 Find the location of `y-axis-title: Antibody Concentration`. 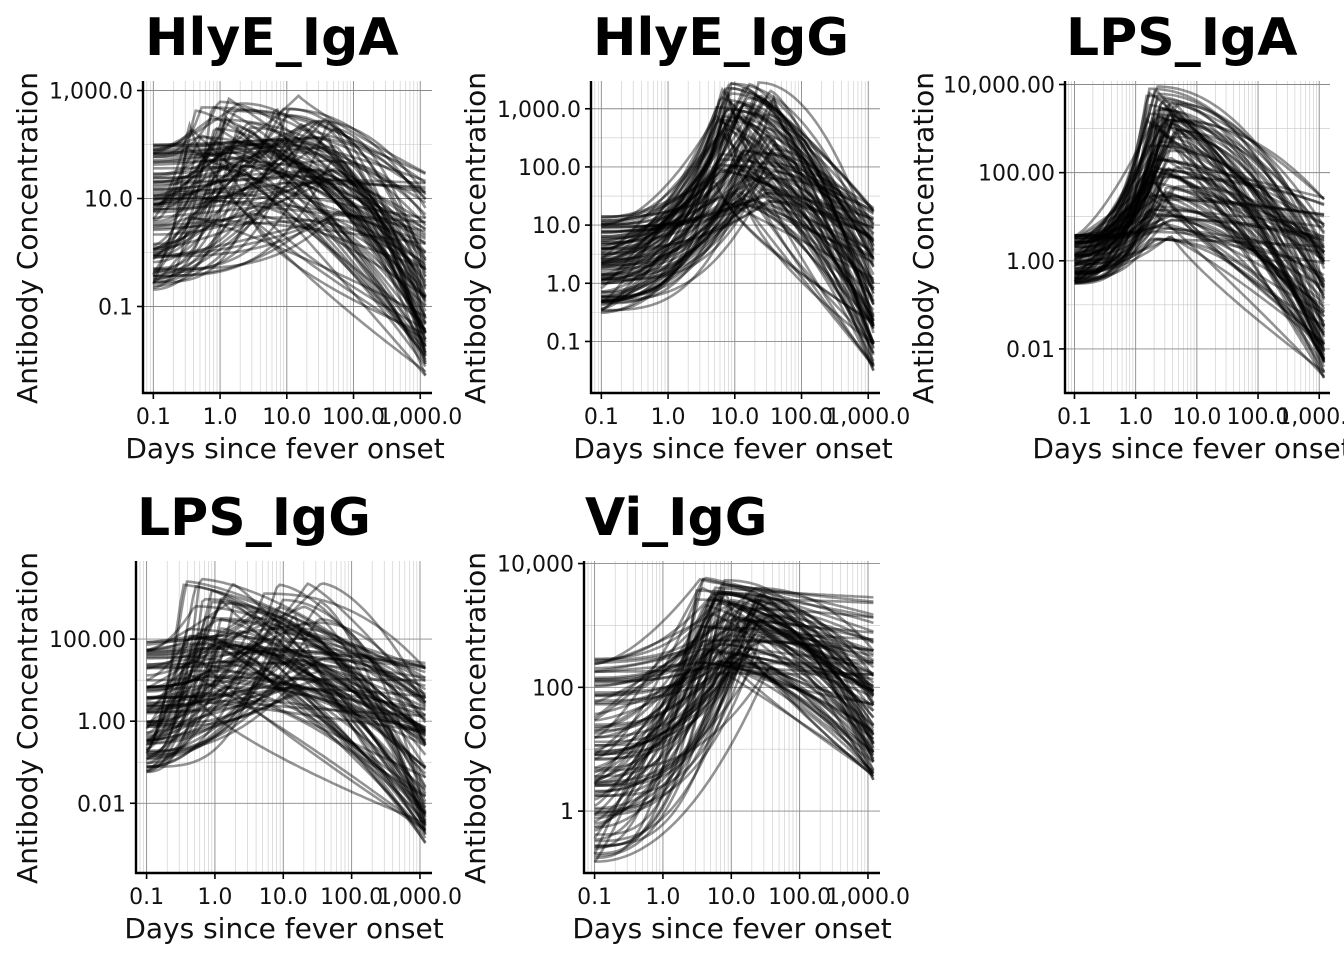

y-axis-title: Antibody Concentration is located at coordinates (27, 238).